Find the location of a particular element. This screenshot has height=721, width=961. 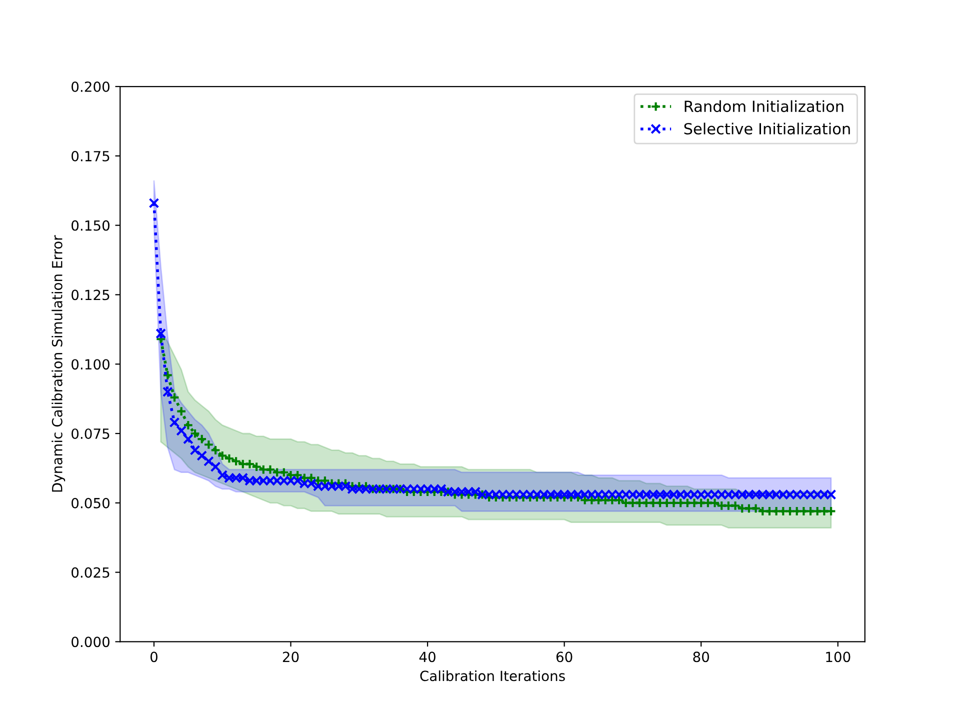

y-tick-label: 0.125 is located at coordinates (91, 295).